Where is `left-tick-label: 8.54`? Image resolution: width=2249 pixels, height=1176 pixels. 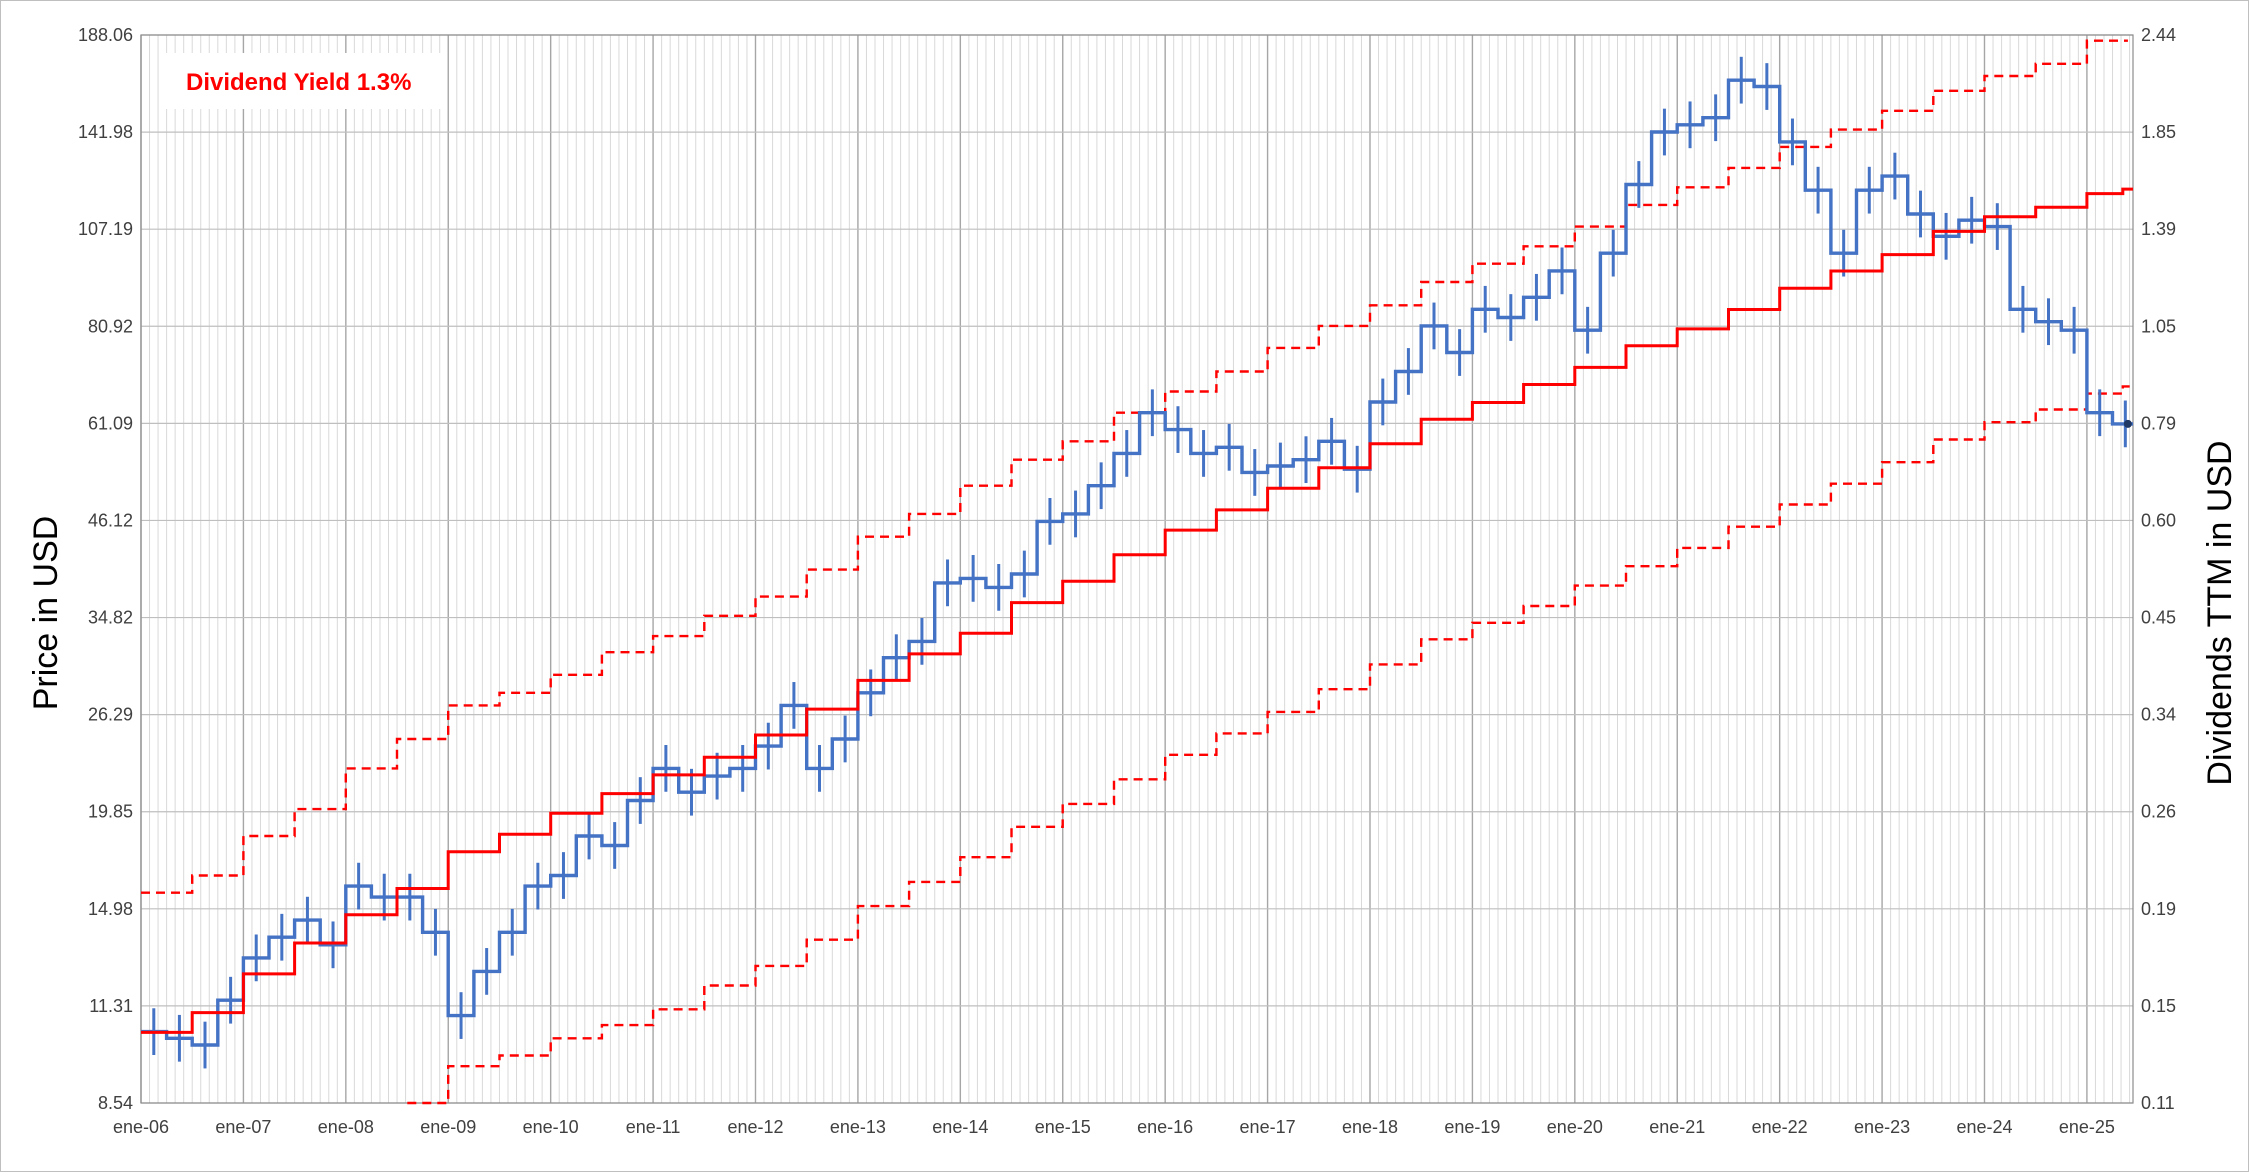
left-tick-label: 8.54 is located at coordinates (115, 1103).